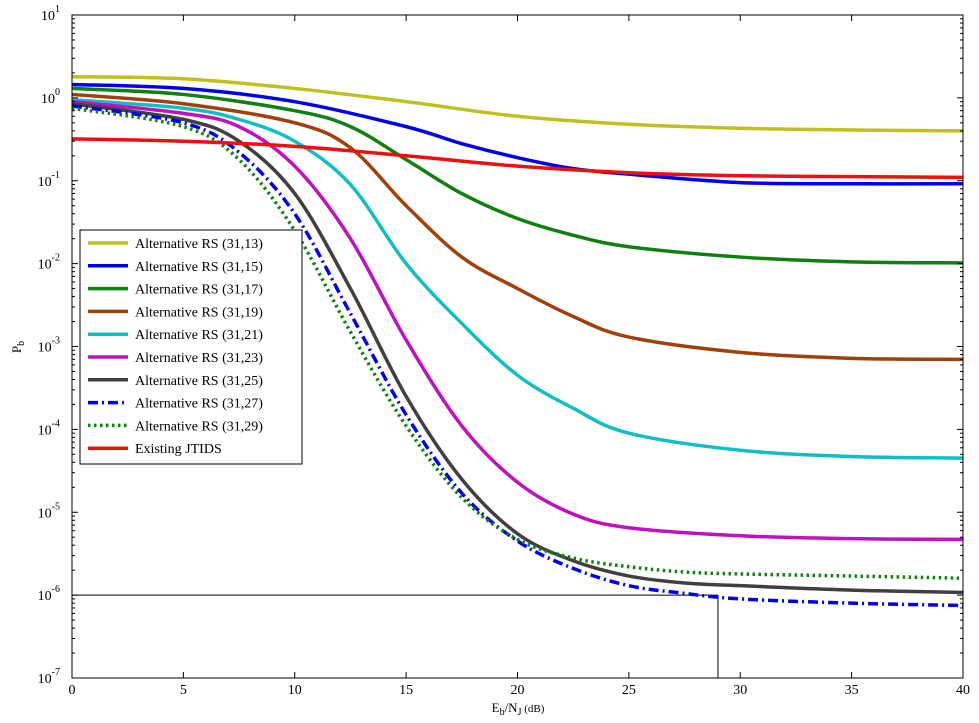  Describe the element at coordinates (72, 690) in the screenshot. I see `x-tick-label: 0` at that location.